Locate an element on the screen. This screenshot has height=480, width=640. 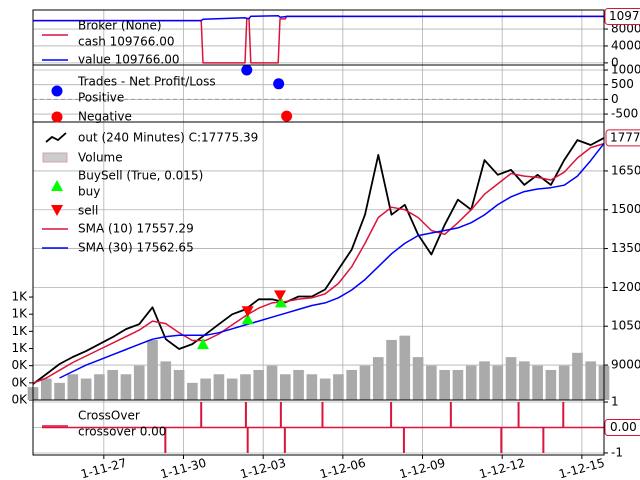
y-tick-label: 15000 is located at coordinates (625, 209).